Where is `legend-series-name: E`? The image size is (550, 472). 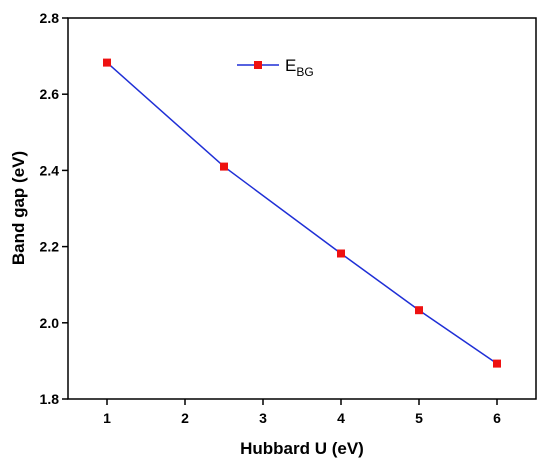 legend-series-name: E is located at coordinates (290, 65).